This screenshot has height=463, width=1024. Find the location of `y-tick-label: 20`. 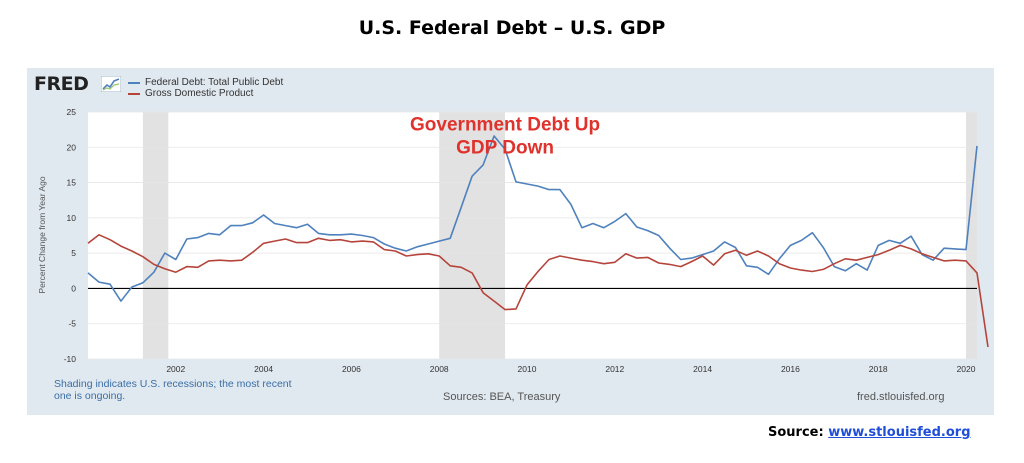

y-tick-label: 20 is located at coordinates (72, 147).